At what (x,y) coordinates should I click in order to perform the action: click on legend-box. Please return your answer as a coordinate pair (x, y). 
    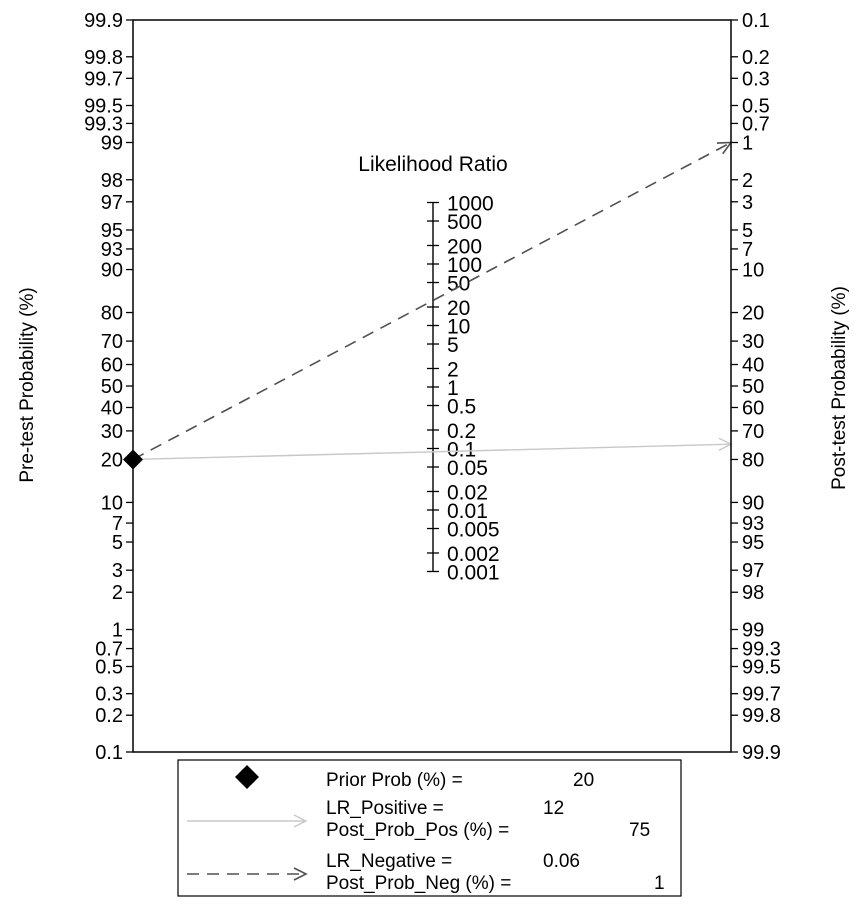
    Looking at the image, I should click on (429, 828).